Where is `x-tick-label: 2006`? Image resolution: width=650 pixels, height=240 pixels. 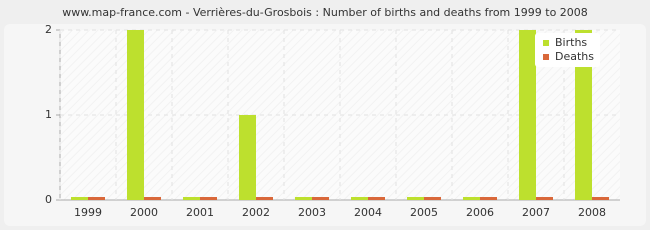 x-tick-label: 2006 is located at coordinates (480, 212).